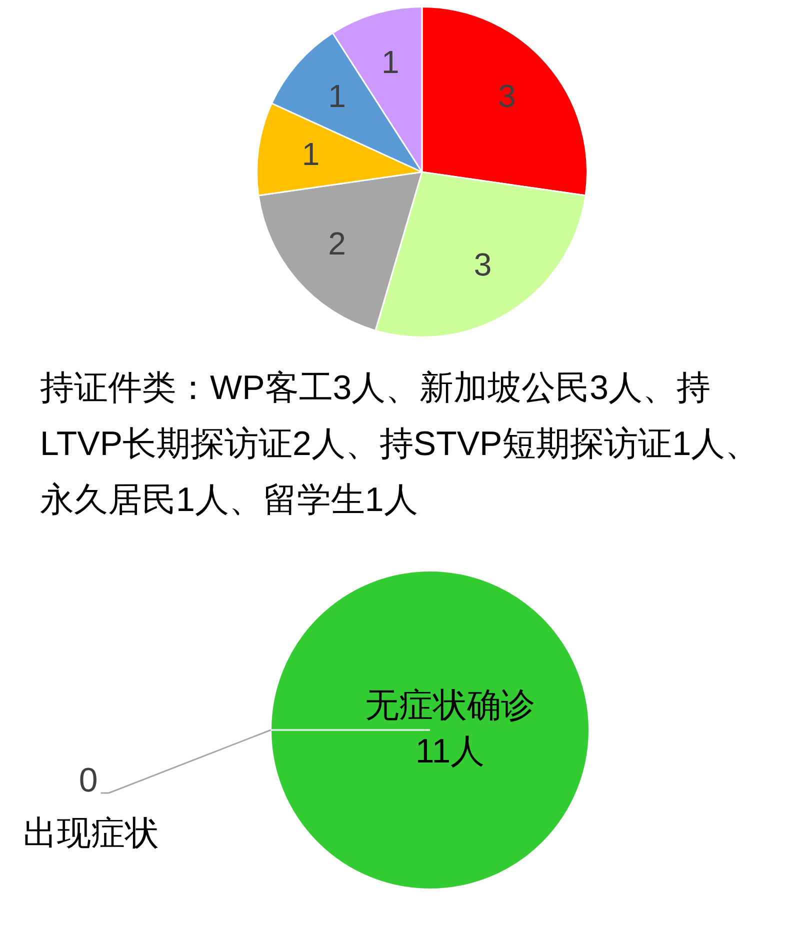 This screenshot has height=927, width=787. What do you see at coordinates (337, 243) in the screenshot?
I see `data-label: 2` at bounding box center [337, 243].